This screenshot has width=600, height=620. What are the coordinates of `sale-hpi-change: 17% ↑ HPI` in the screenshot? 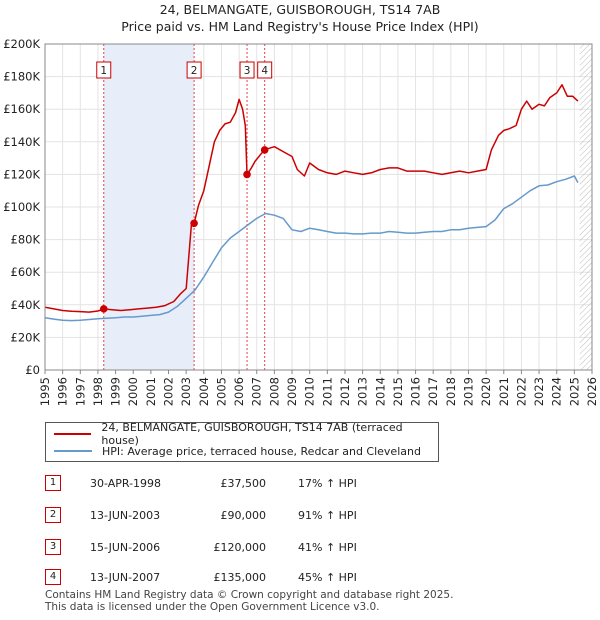 It's located at (327, 483).